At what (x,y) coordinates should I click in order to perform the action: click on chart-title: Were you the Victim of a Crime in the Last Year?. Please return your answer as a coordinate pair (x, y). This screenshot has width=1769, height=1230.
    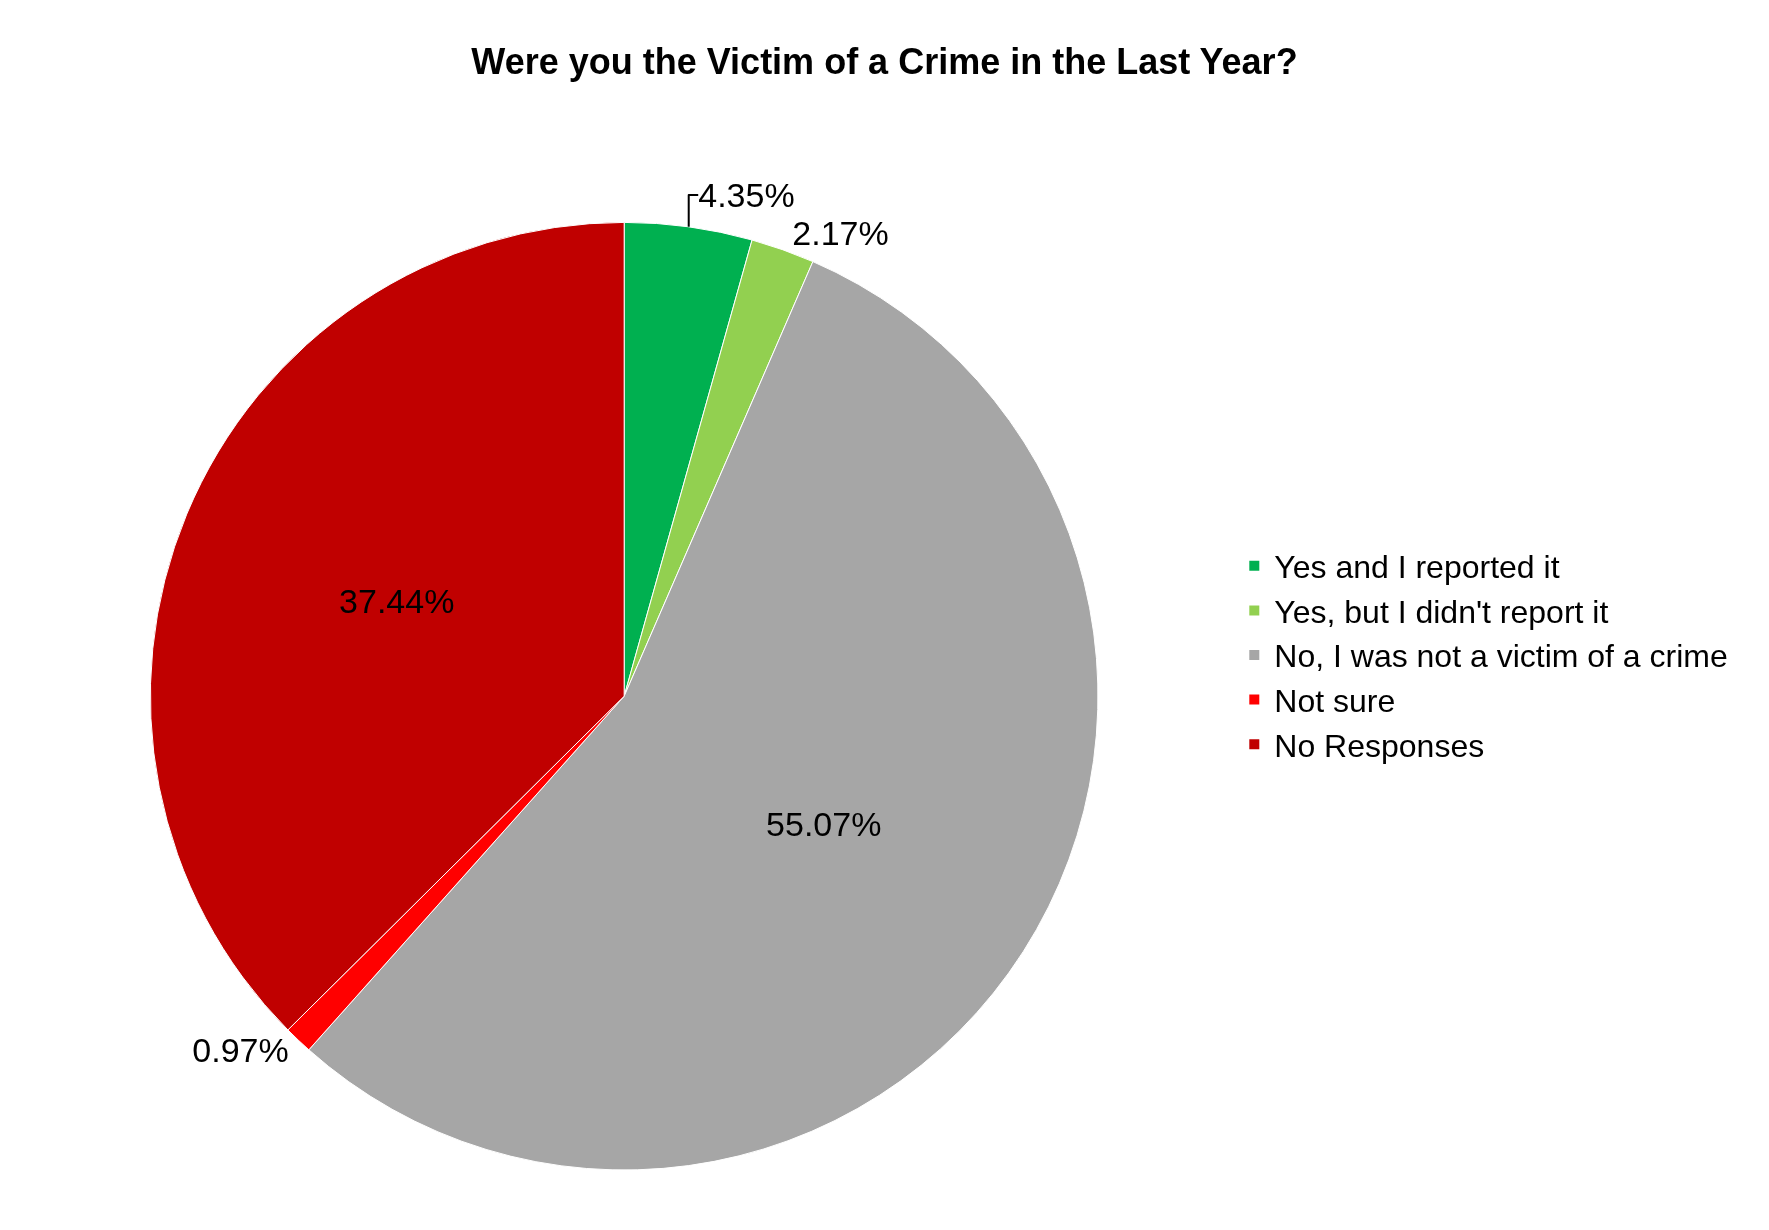
    Looking at the image, I should click on (884, 62).